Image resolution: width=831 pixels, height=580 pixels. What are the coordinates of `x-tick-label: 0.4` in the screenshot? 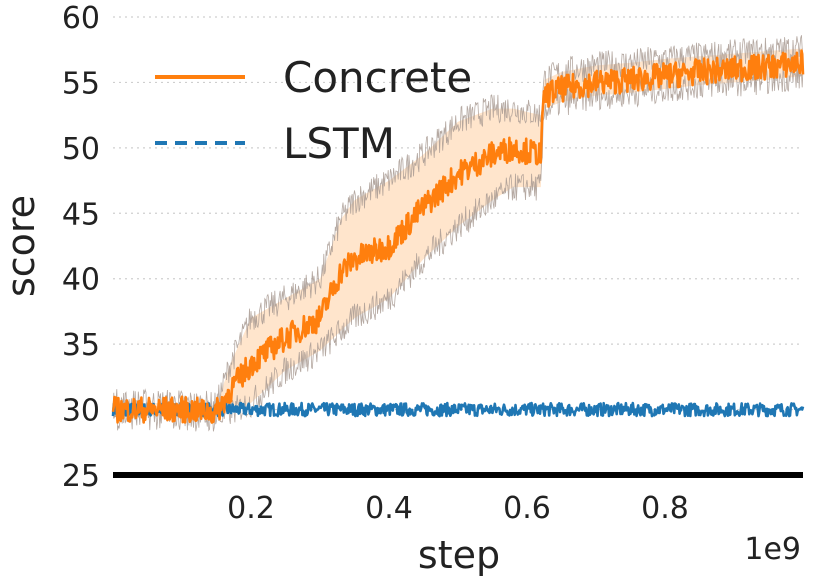 It's located at (389, 508).